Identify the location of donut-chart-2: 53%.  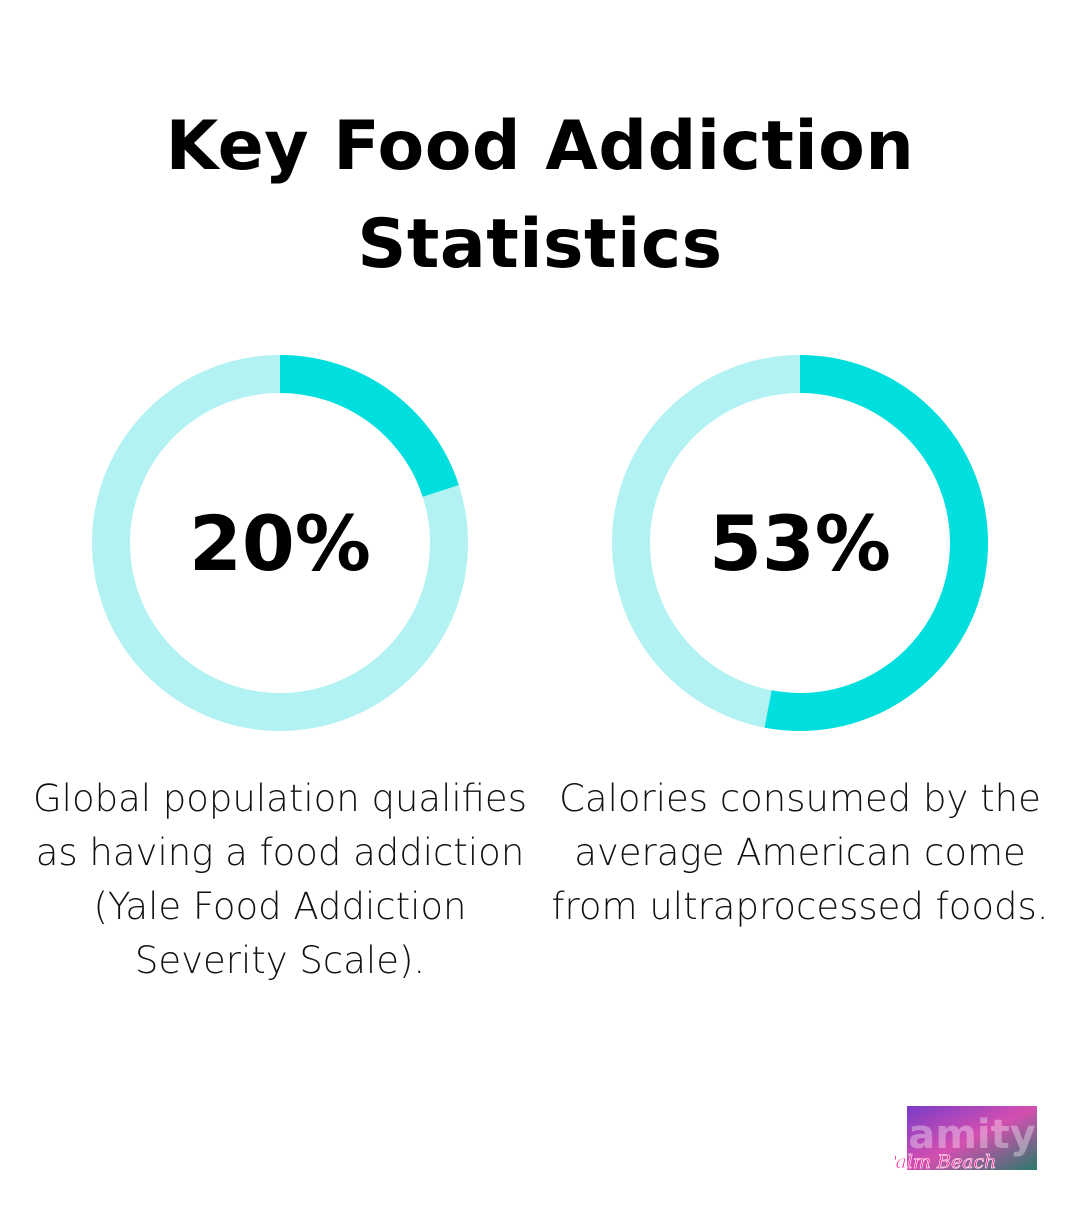
(800, 543).